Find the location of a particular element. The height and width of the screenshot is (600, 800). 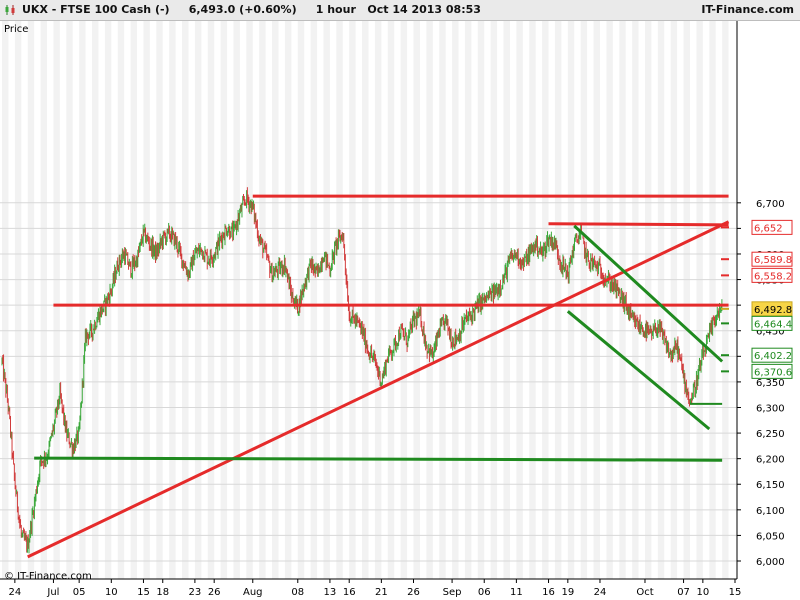

price-axis-label: Price is located at coordinates (16, 29).